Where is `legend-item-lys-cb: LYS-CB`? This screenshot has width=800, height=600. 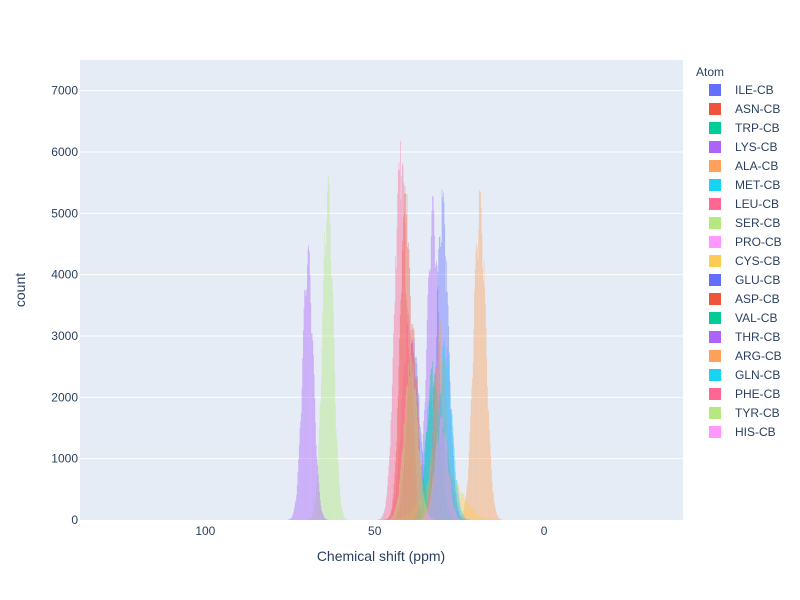 legend-item-lys-cb: LYS-CB is located at coordinates (743, 147).